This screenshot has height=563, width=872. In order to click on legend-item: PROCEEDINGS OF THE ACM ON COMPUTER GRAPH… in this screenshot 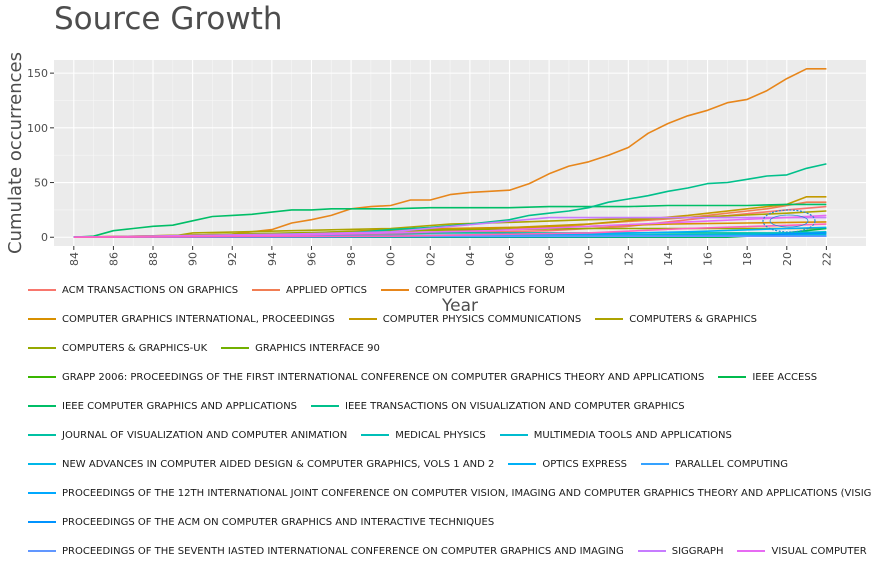, I will do `click(261, 522)`.